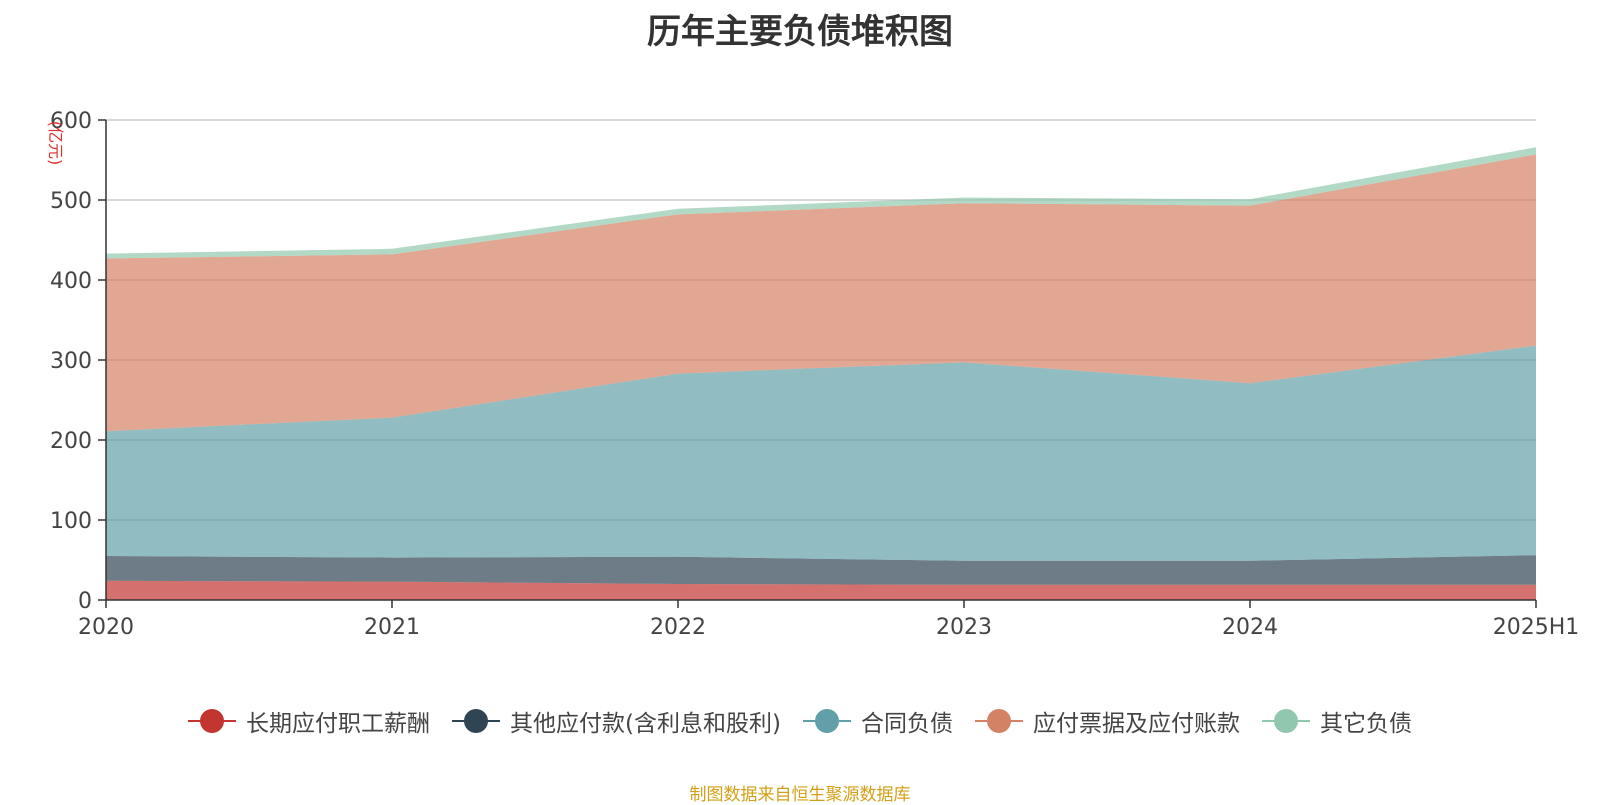 This screenshot has height=805, width=1600. What do you see at coordinates (71, 201) in the screenshot?
I see `y-tick-label: 500` at bounding box center [71, 201].